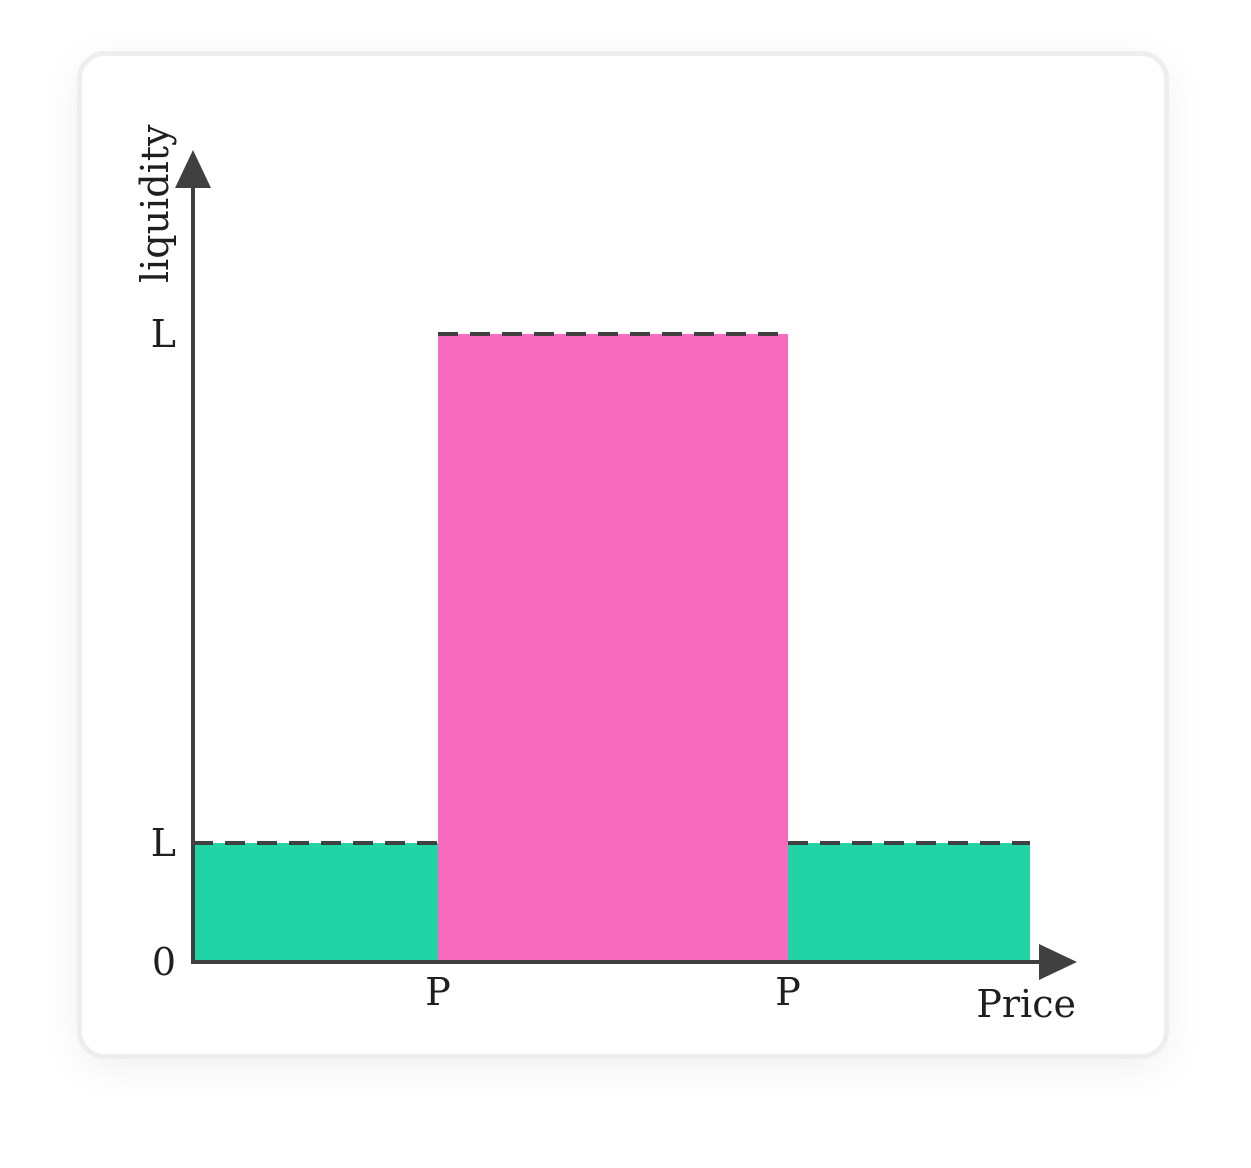  Describe the element at coordinates (788, 992) in the screenshot. I see `x-tick-label-2: P` at that location.